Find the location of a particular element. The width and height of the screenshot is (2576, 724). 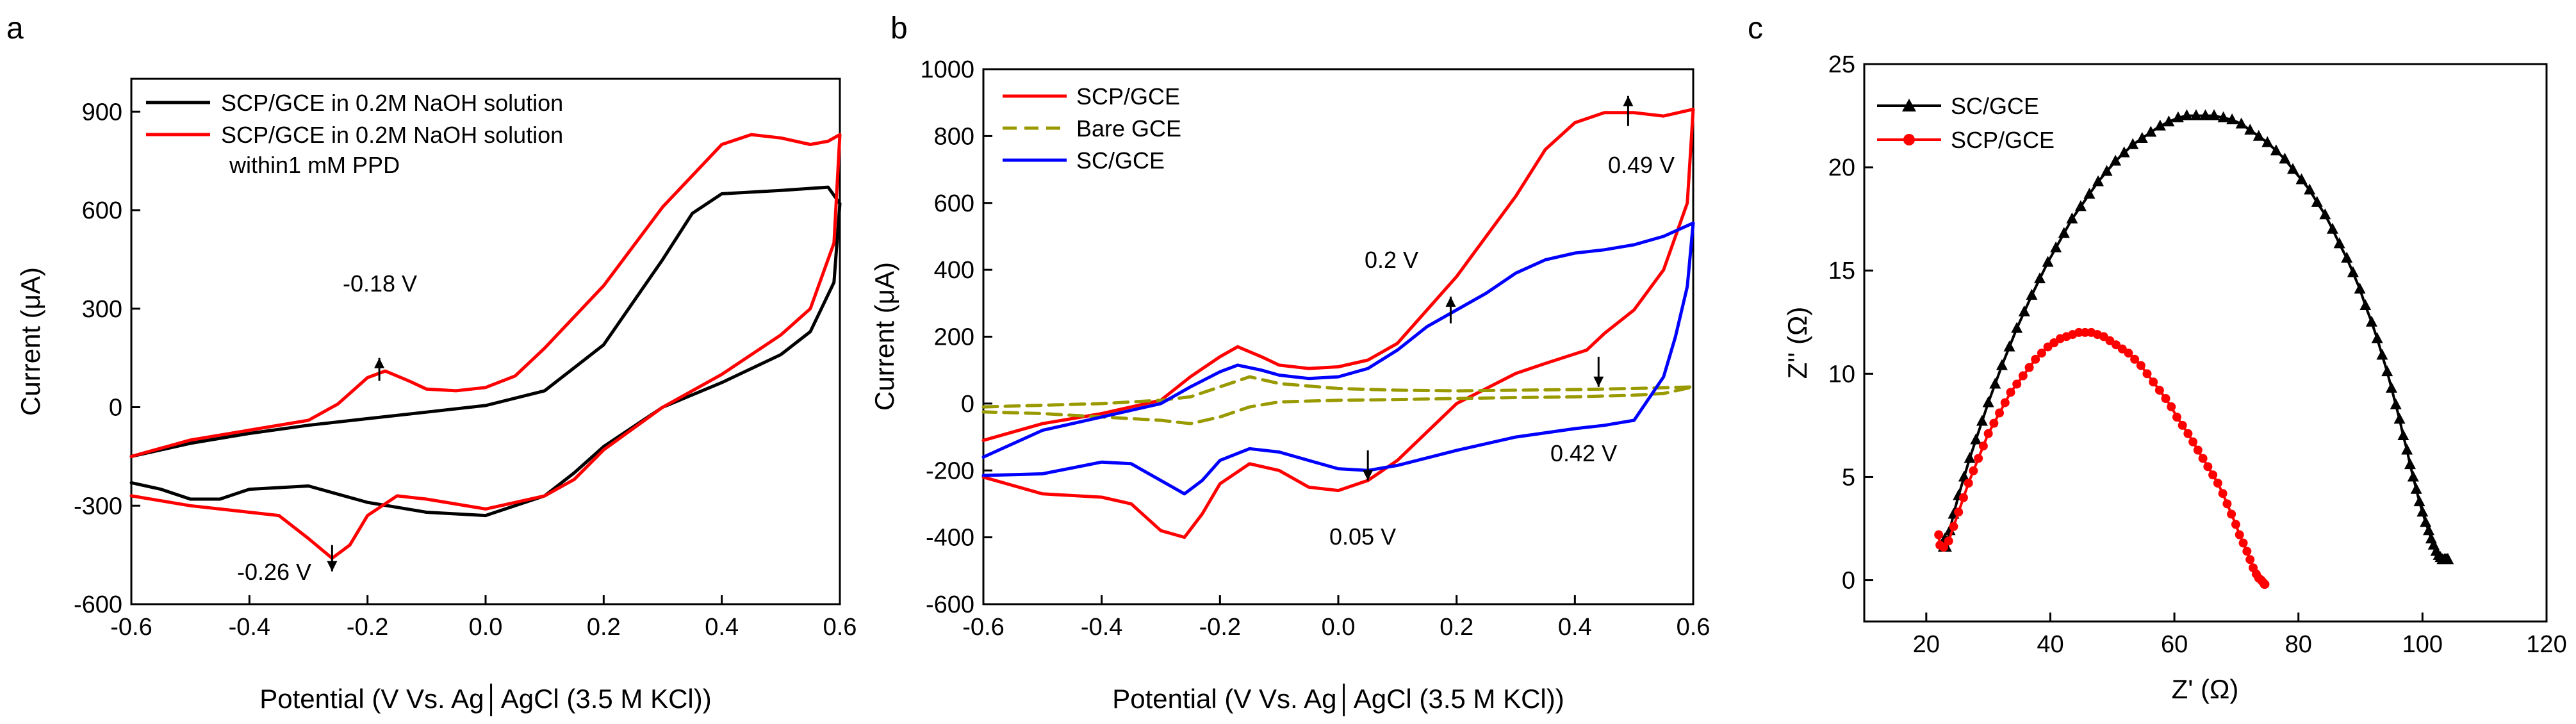

x-axis-title: Z' (Ω) is located at coordinates (2205, 689).